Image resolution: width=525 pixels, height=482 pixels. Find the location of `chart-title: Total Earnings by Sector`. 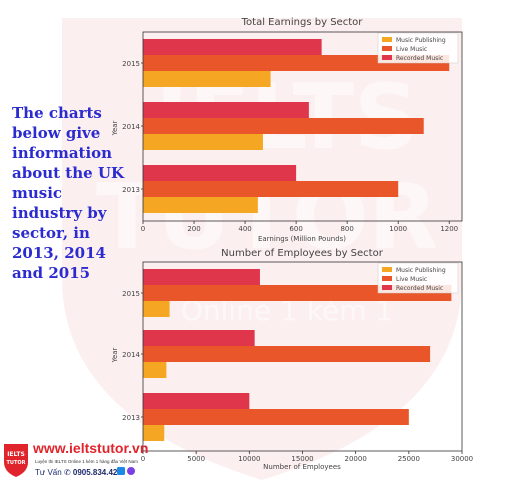

chart-title: Total Earnings by Sector is located at coordinates (302, 22).